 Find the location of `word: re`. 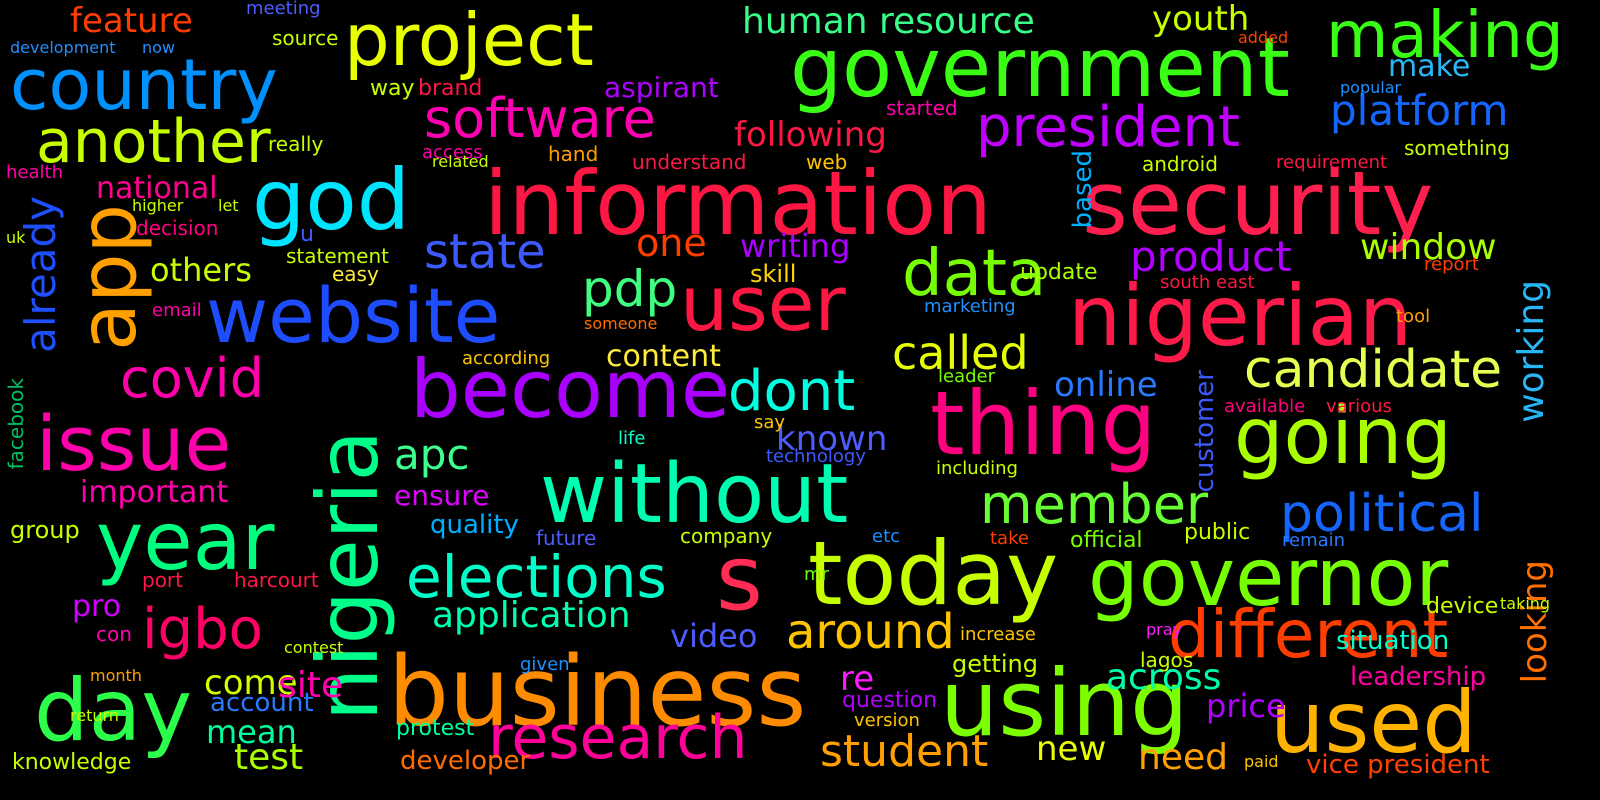

word: re is located at coordinates (857, 679).